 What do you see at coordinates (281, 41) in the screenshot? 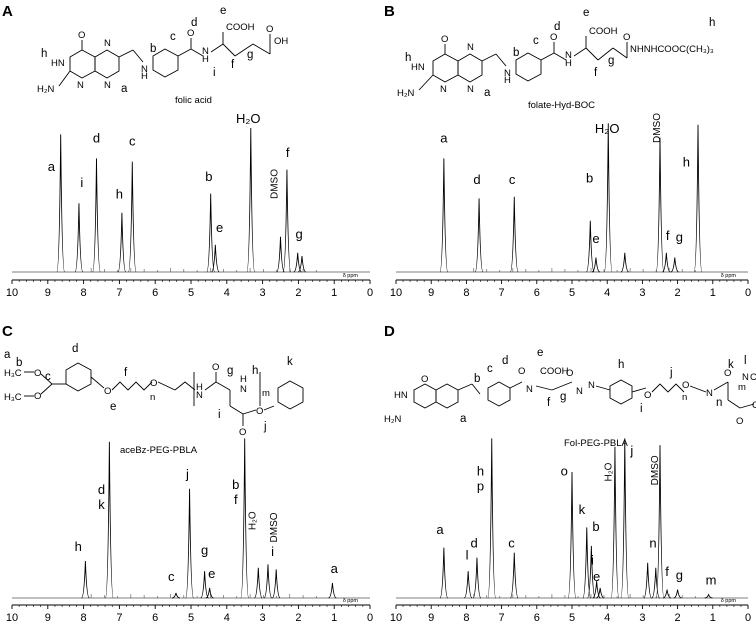
I see `svg-text: OH` at bounding box center [281, 41].